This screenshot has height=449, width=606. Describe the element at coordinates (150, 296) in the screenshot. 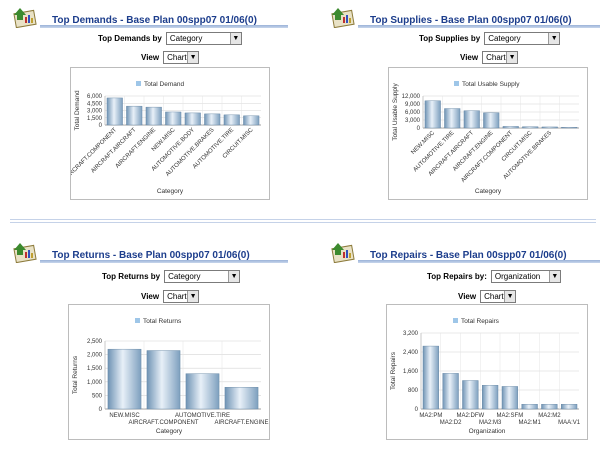

I see `returns-view-label: View` at that location.